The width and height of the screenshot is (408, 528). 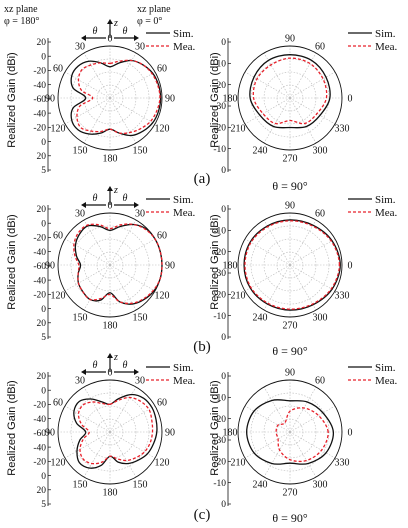 I want to click on azimuth-title-c: θ = 90°, so click(x=290, y=518).